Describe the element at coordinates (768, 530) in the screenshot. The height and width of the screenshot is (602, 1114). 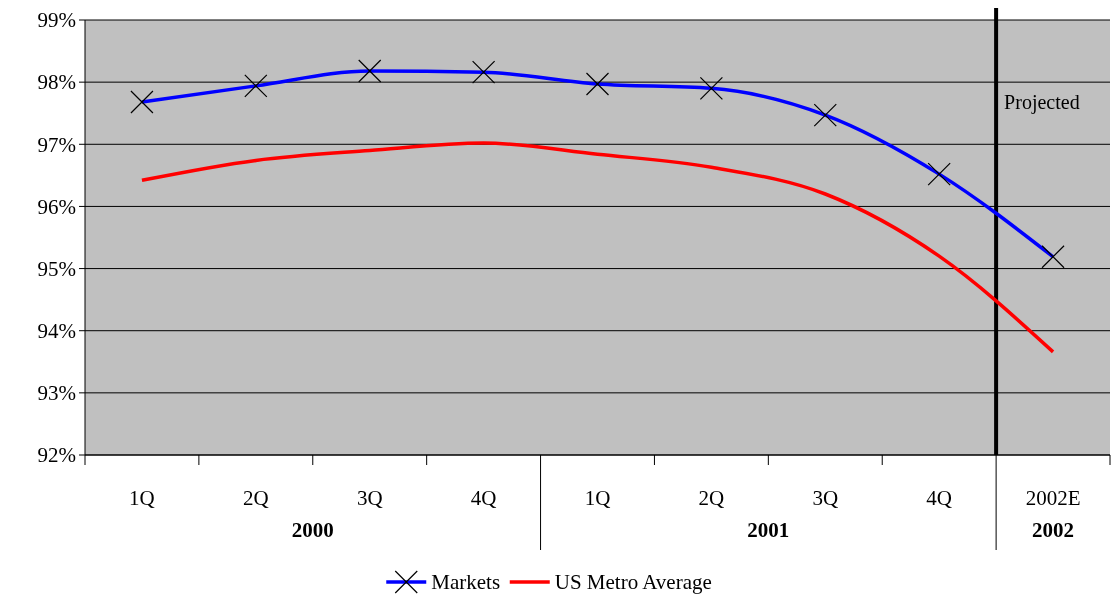
I see `text: 2001` at that location.